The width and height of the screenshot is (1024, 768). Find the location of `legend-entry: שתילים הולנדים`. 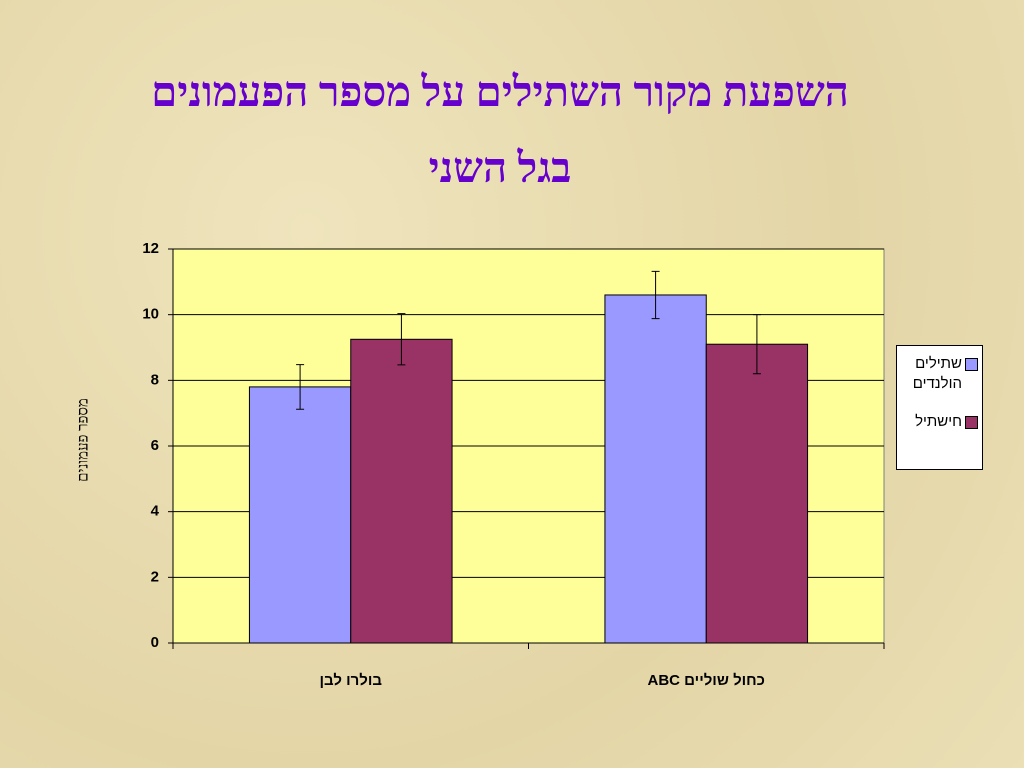

legend-entry: שתילים הולנדים is located at coordinates (938, 374).